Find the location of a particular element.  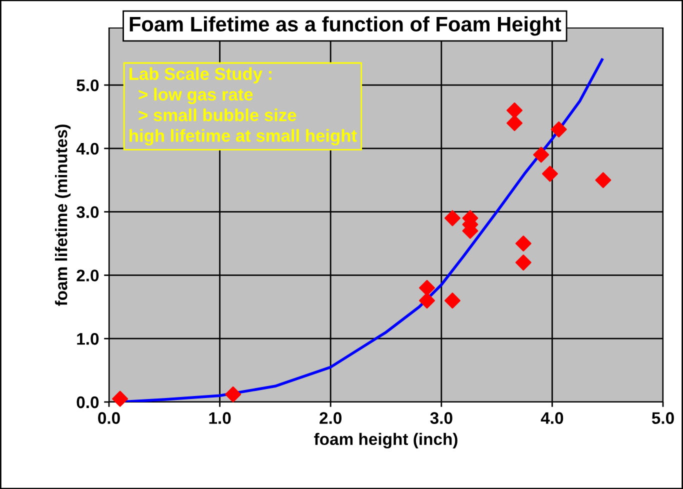

chart-title: Foam Lifetime as a function of Foam Height is located at coordinates (346, 26).